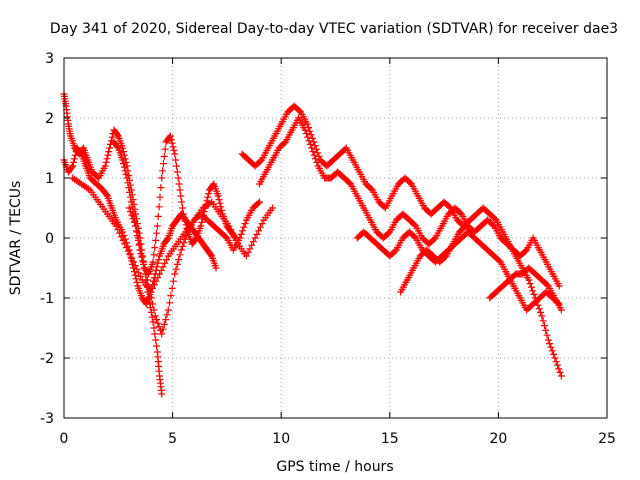 Image resolution: width=640 pixels, height=480 pixels. I want to click on x-tick-label: 25, so click(607, 439).